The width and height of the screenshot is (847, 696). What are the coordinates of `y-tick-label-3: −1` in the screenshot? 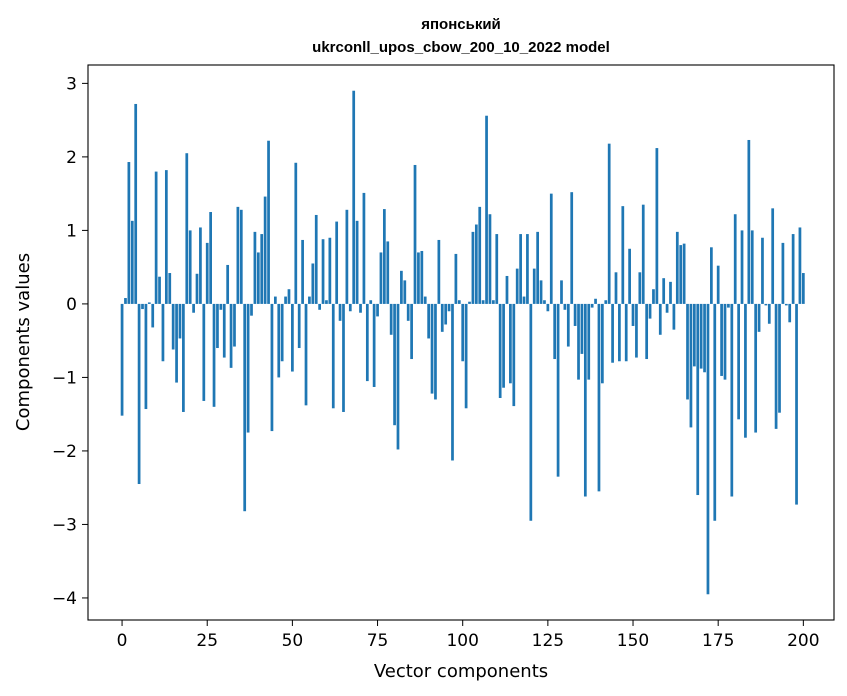 It's located at (64, 378).